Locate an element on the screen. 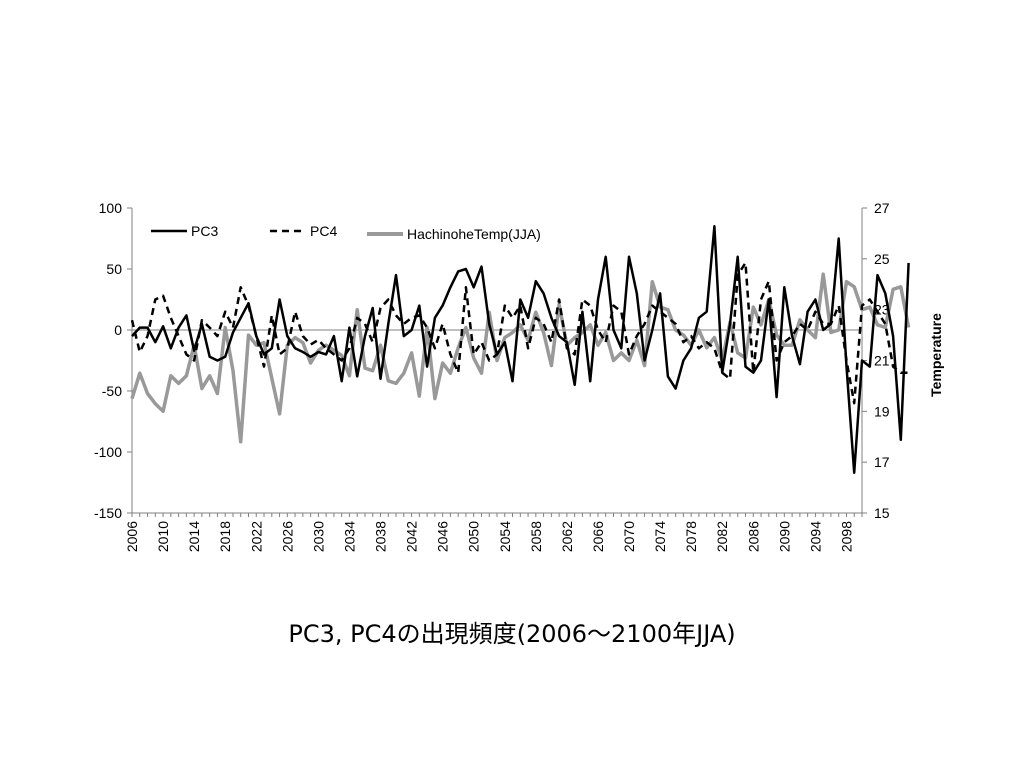  legend-label: PC4 is located at coordinates (323, 231).